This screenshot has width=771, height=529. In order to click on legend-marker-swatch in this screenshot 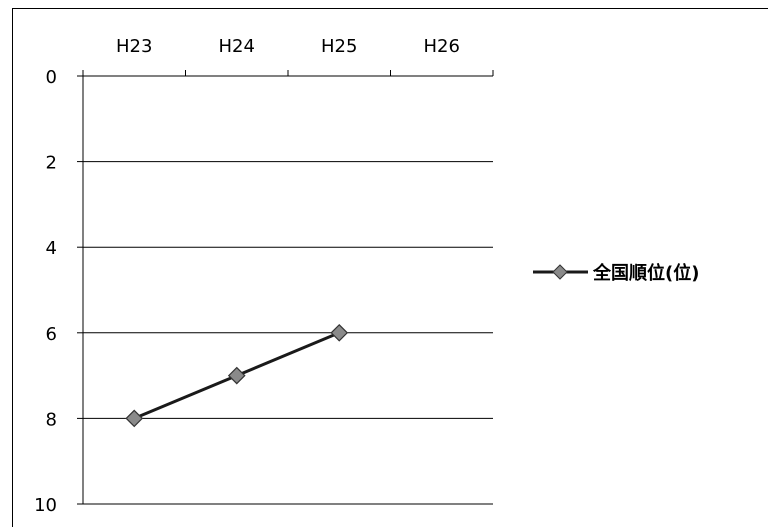, I will do `click(560, 272)`.